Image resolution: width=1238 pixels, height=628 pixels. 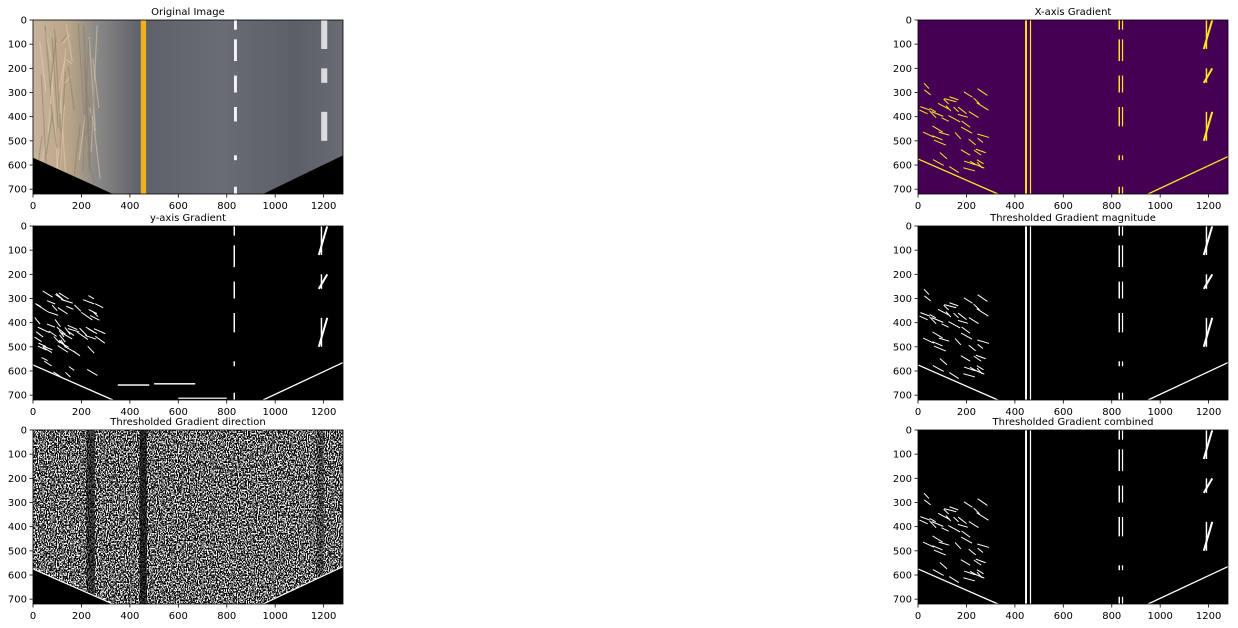 What do you see at coordinates (1072, 218) in the screenshot?
I see `panel-title: Thresholded Gradient magnitude` at bounding box center [1072, 218].